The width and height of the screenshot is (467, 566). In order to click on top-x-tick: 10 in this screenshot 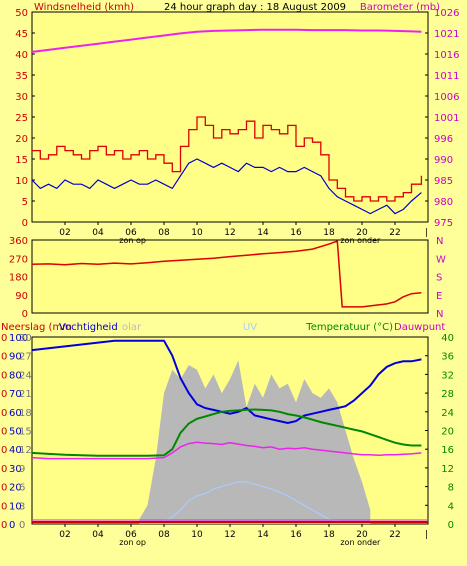, I will do `click(197, 233)`.